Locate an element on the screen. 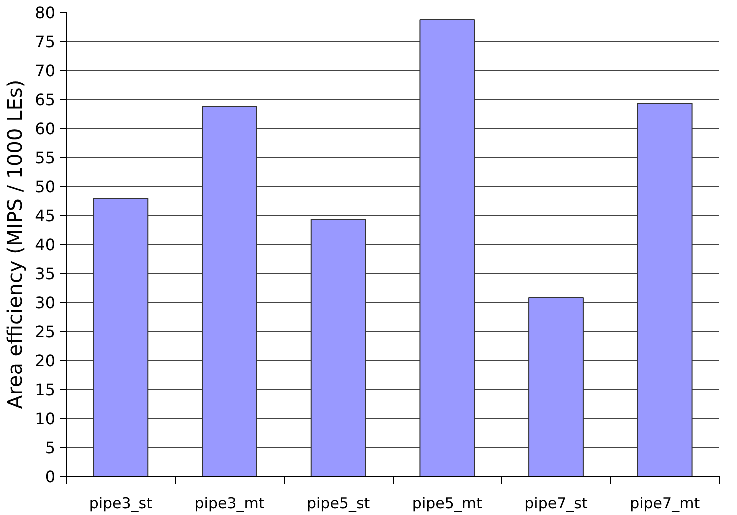 This screenshot has height=515, width=737. y-tick-label: 75 is located at coordinates (45, 42).